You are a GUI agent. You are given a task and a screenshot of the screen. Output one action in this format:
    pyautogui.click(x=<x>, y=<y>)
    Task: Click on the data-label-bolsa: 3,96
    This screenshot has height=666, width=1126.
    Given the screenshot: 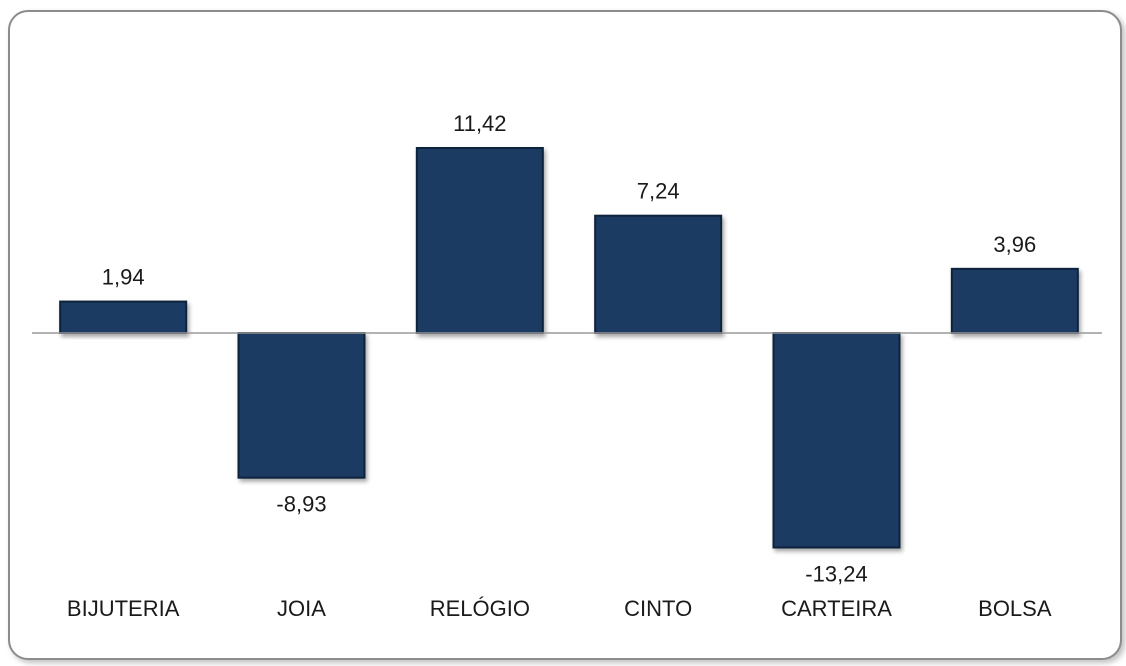 What is the action you would take?
    pyautogui.click(x=1014, y=244)
    